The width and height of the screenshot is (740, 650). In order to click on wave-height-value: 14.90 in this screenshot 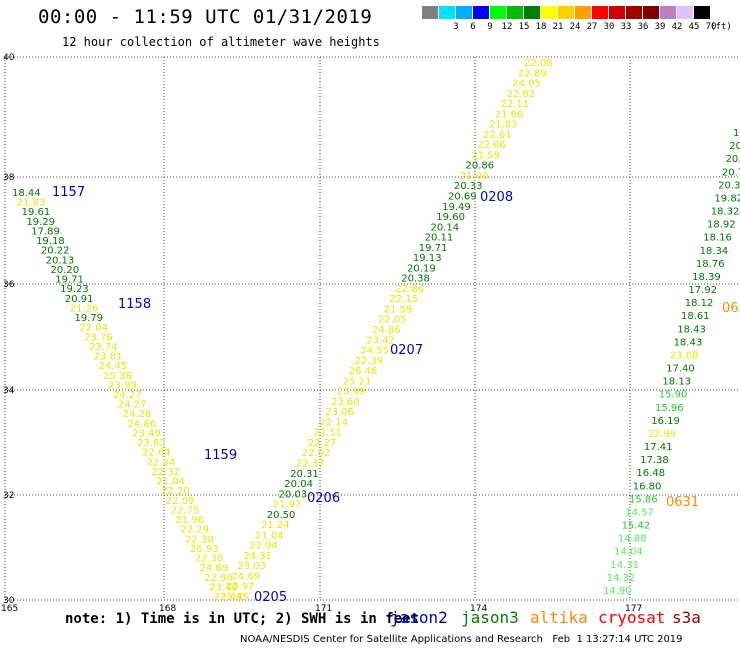, I will do `click(617, 591)`.